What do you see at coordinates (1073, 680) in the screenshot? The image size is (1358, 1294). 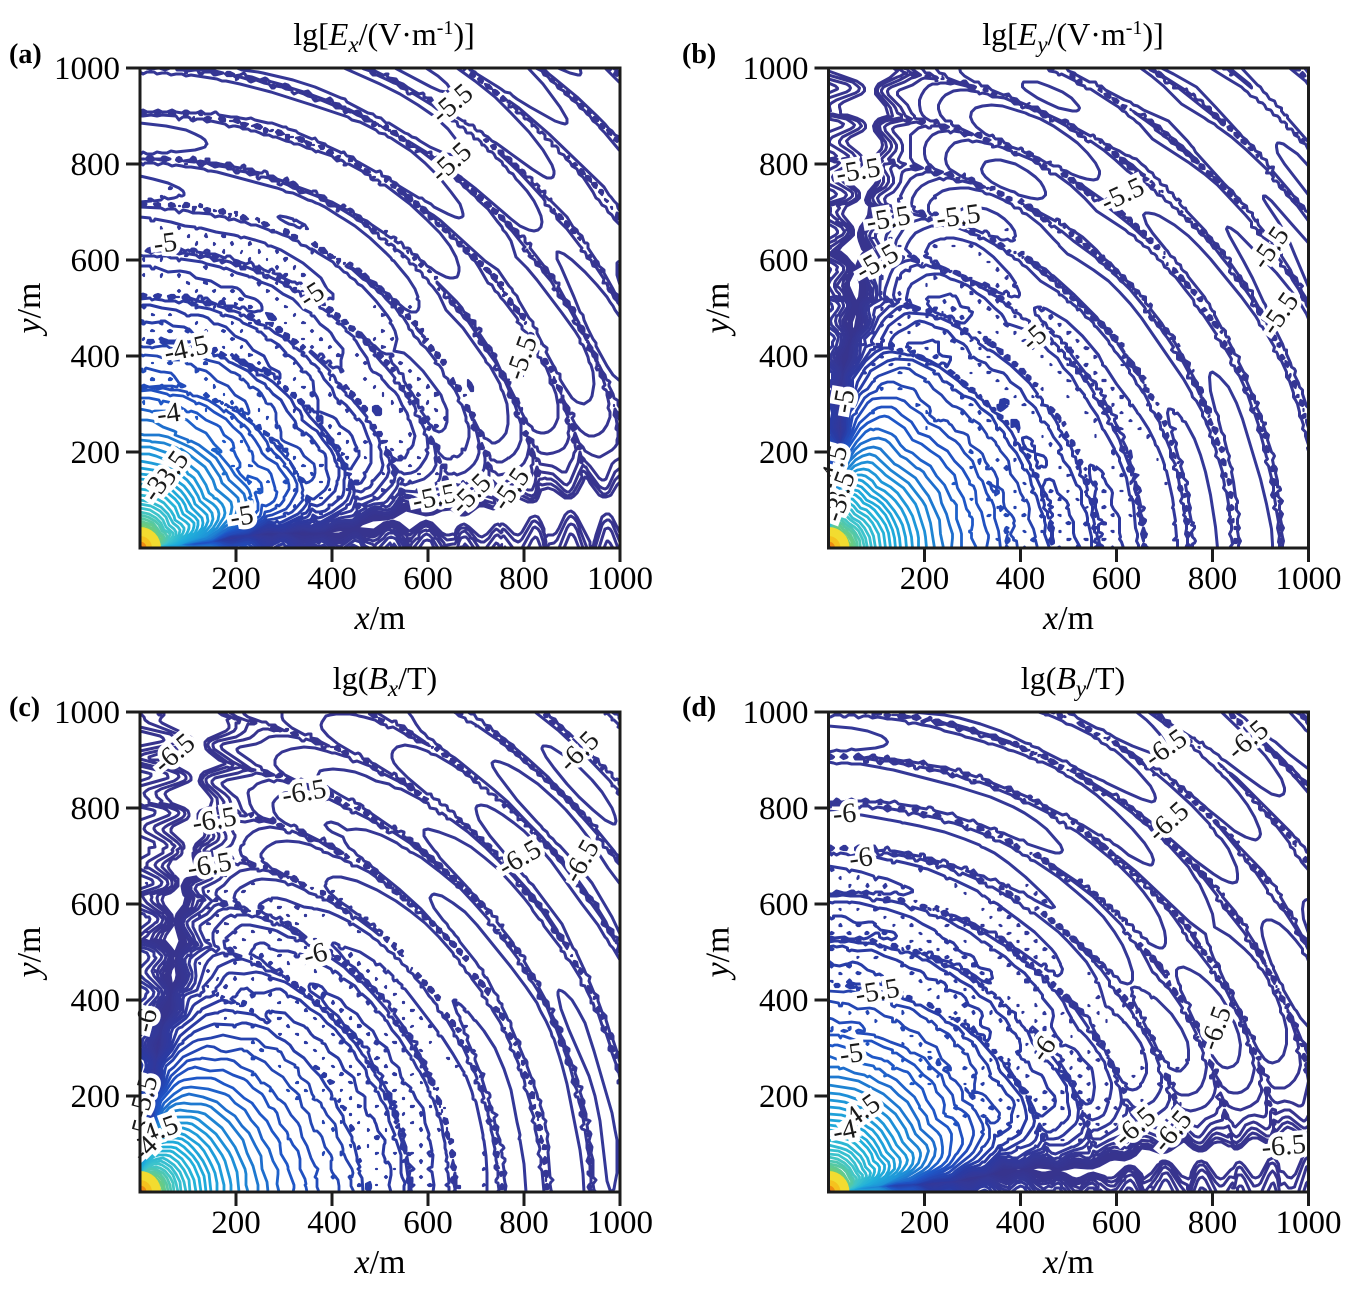 I see `svg-text: lg(By/T)` at bounding box center [1073, 680].